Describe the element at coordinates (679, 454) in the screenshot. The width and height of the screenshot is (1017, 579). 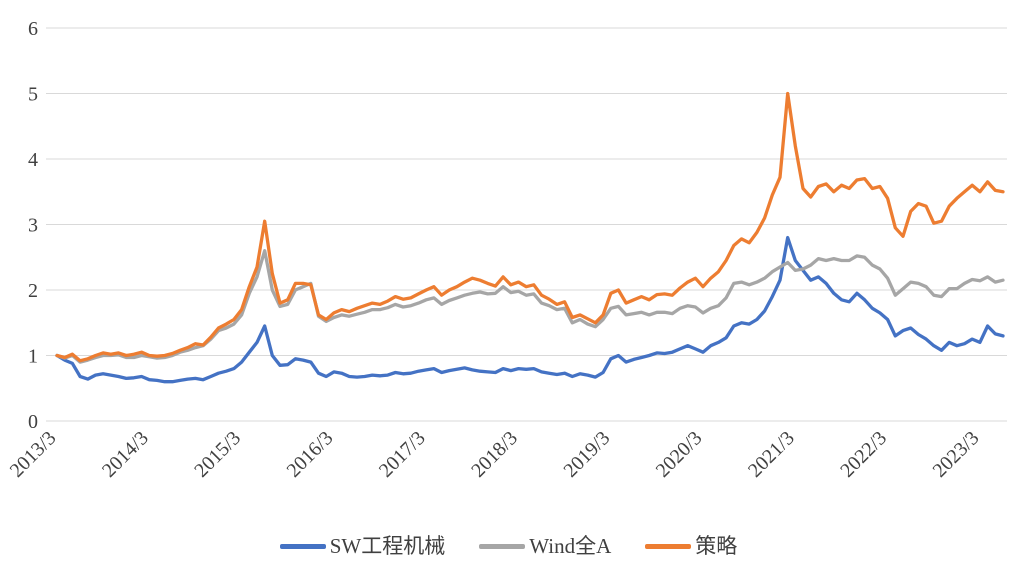
I see `svg-text: 2020/3` at that location.